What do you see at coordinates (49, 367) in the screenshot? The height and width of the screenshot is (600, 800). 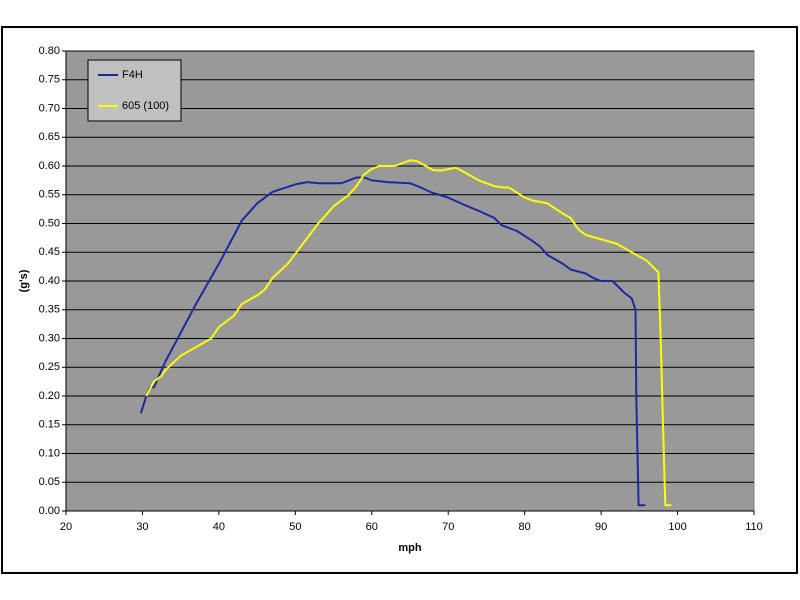 I see `y-tick-label: 0.25` at bounding box center [49, 367].